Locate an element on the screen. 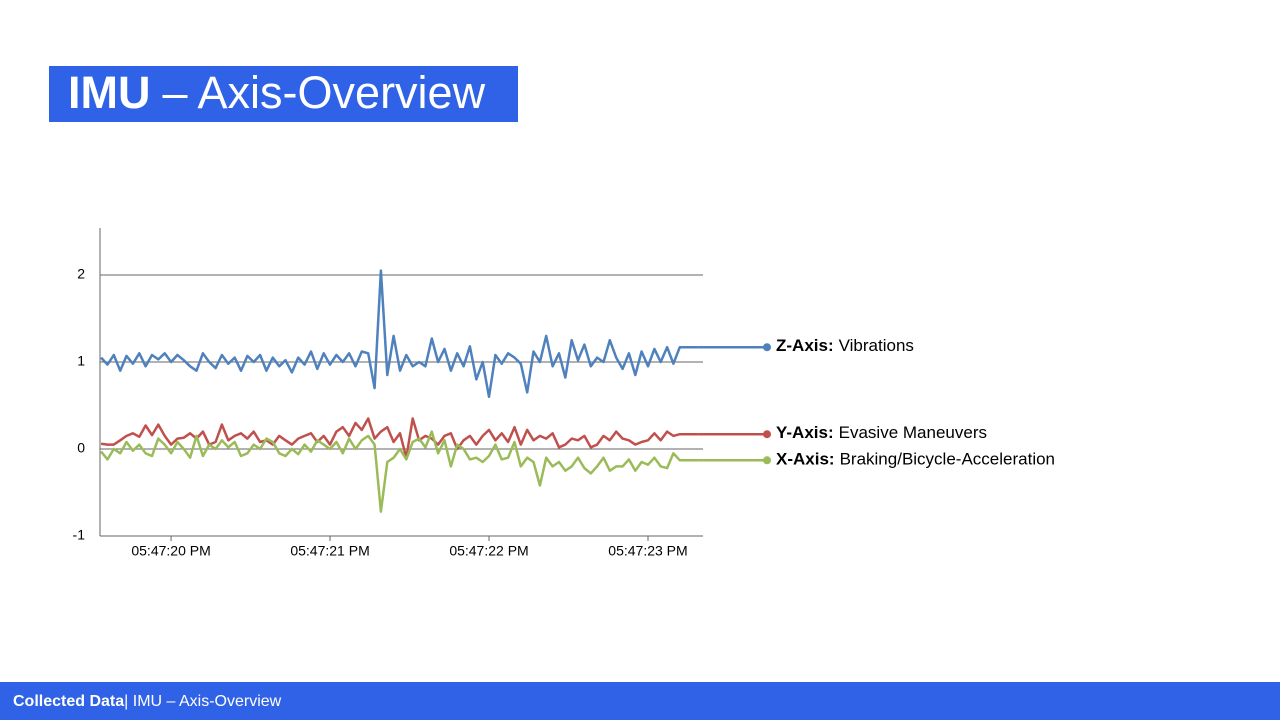 Image resolution: width=1280 pixels, height=720 pixels. legend-name: Z-Axis: is located at coordinates (805, 346).